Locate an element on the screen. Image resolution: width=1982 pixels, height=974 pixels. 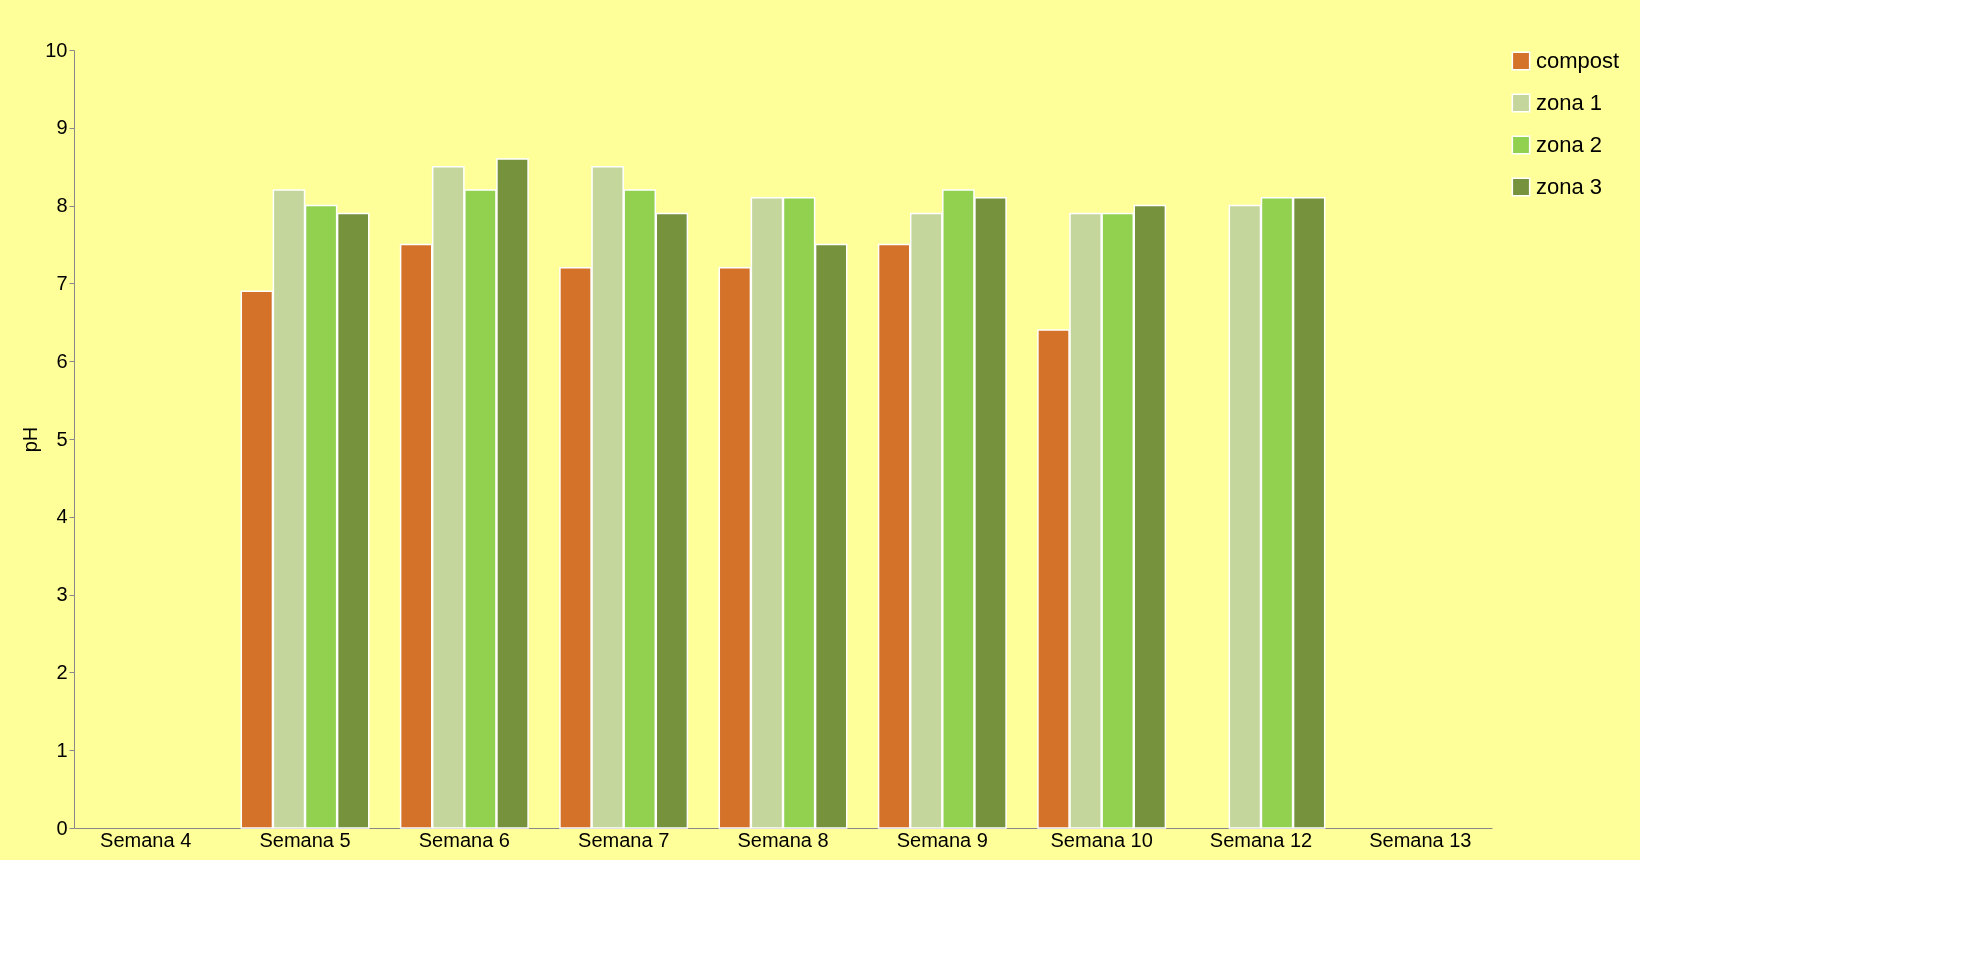
y-tick-label: 3 is located at coordinates (62, 594).